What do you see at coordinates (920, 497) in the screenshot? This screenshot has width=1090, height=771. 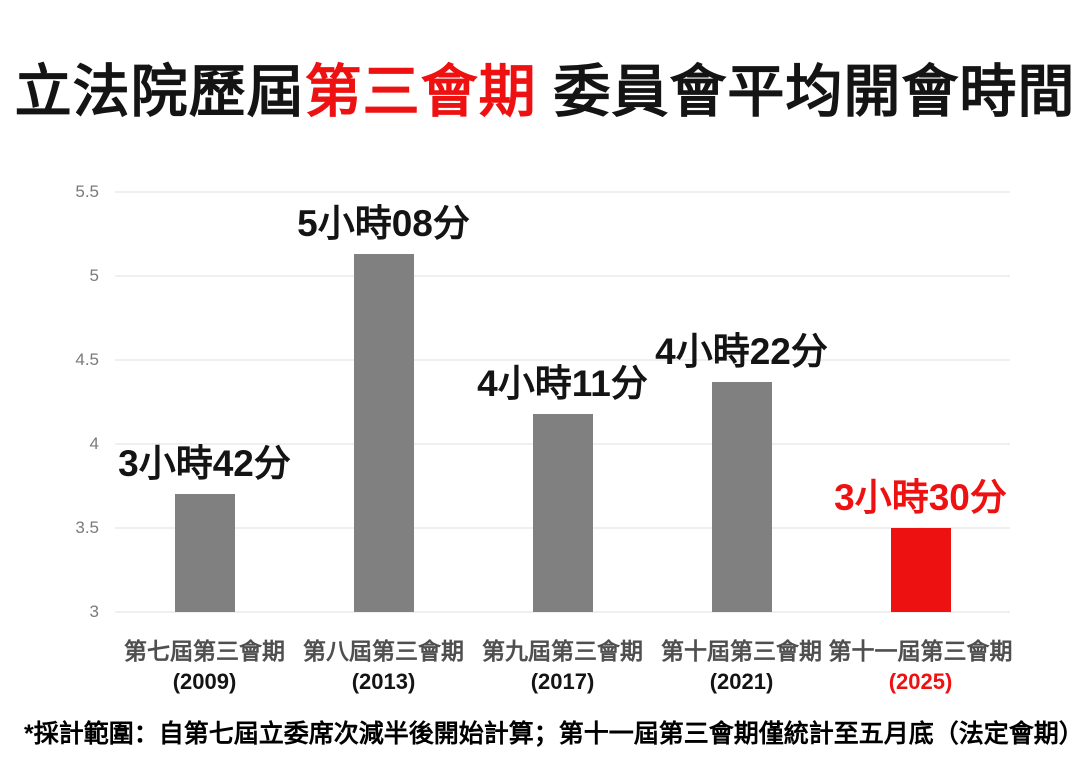 I see `bar-value-label-5: 3小時30分` at bounding box center [920, 497].